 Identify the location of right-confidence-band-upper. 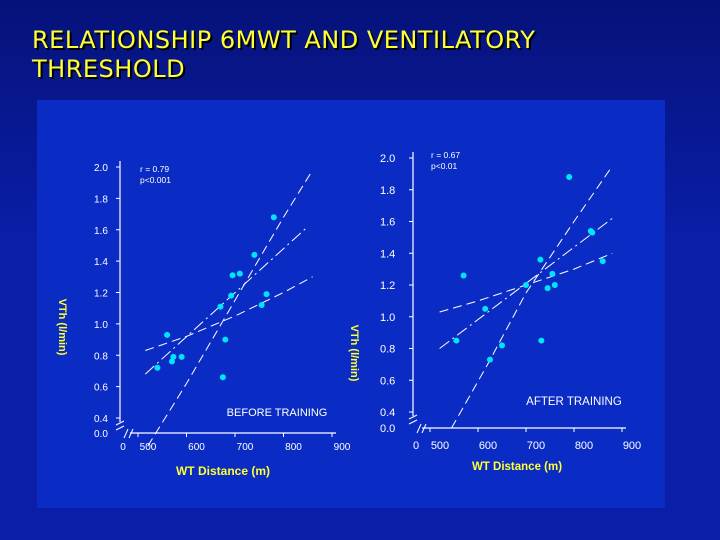
(532, 297).